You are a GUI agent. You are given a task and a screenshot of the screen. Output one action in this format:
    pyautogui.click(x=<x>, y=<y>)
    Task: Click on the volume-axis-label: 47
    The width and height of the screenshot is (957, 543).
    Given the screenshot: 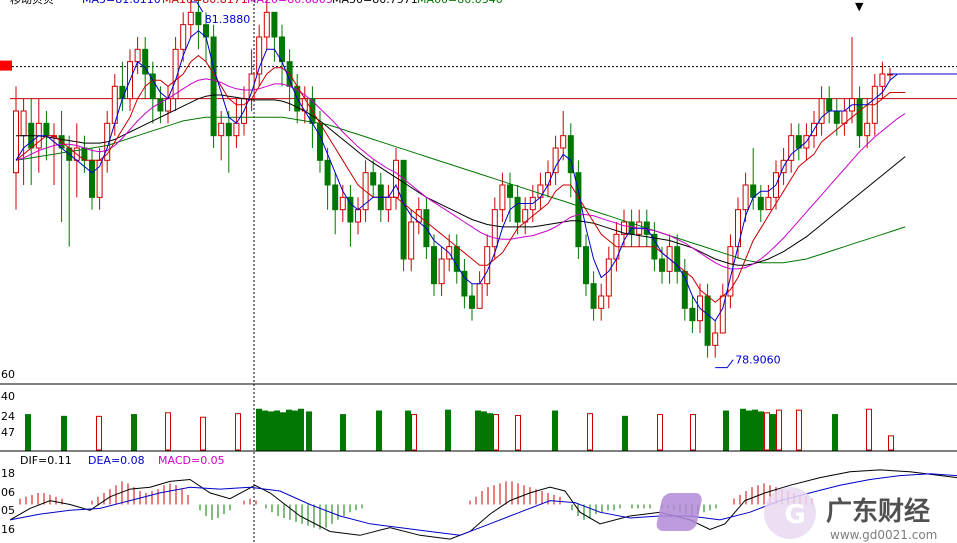 What is the action you would take?
    pyautogui.click(x=8, y=432)
    